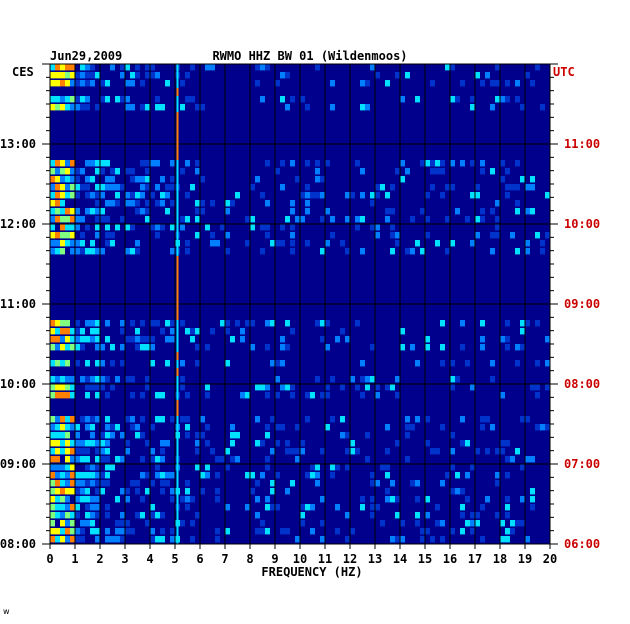 This screenshot has width=630, height=624. Describe the element at coordinates (301, 555) in the screenshot. I see `x-axis-ticks: 0 1 2 3 4 5 6 7 8 9 10 11 12 13 14 15 16 17 18 19 20` at that location.